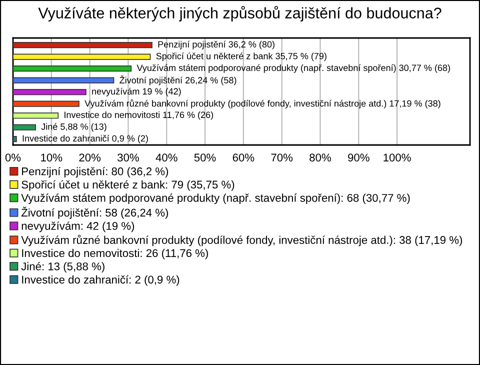  What do you see at coordinates (95, 172) in the screenshot?
I see `legend-label: Penzijní pojistění: 80 (36,2 %)` at bounding box center [95, 172].